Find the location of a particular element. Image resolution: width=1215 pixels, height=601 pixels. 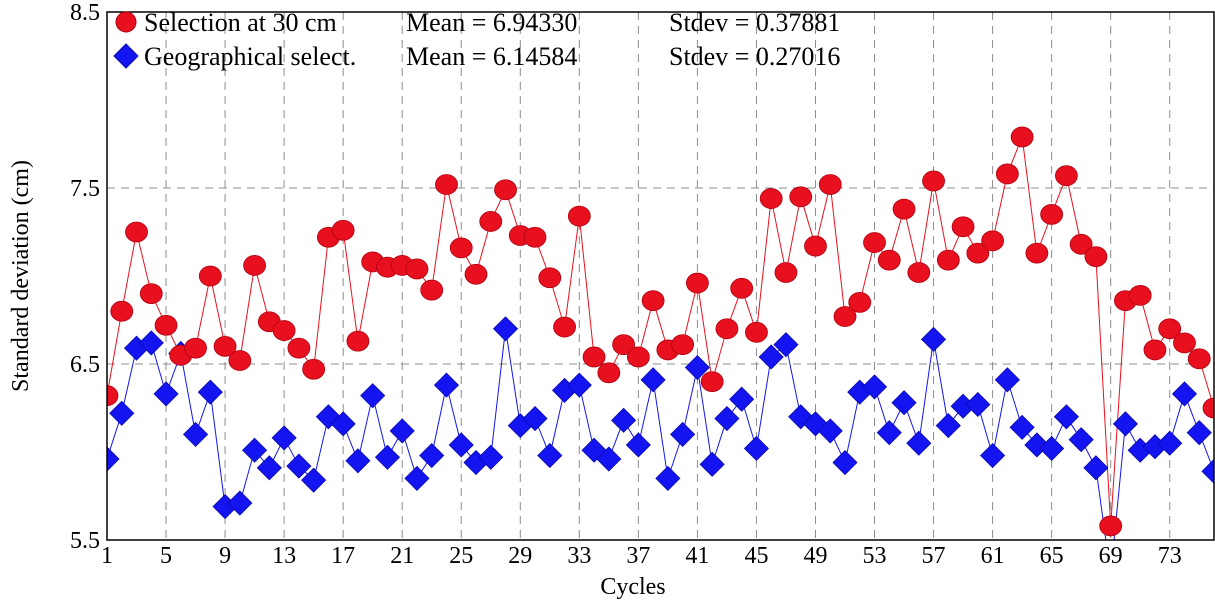

x-tick-label: 57 is located at coordinates (934, 556).